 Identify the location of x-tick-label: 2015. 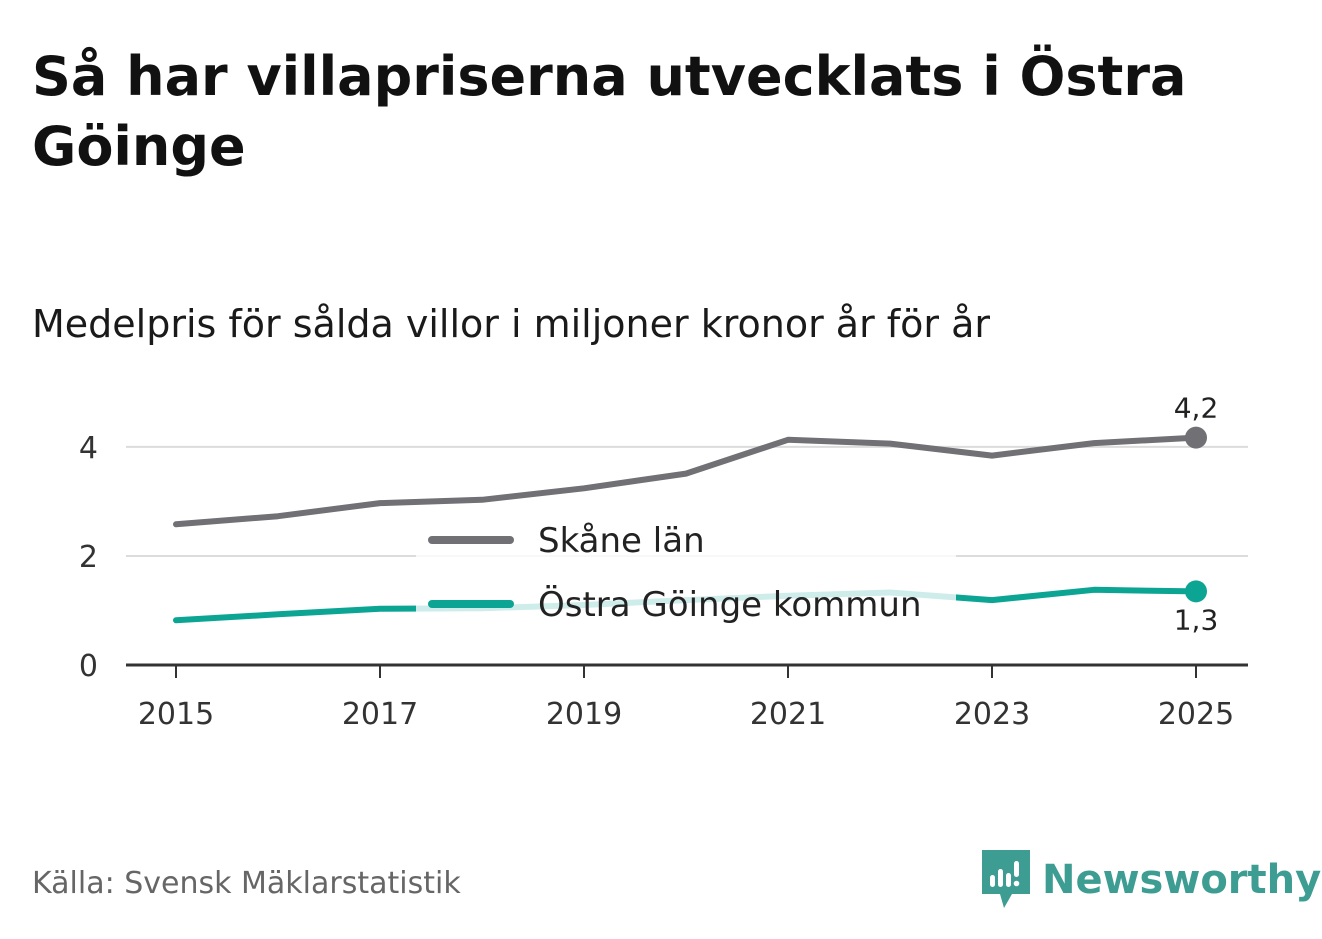
(176, 714).